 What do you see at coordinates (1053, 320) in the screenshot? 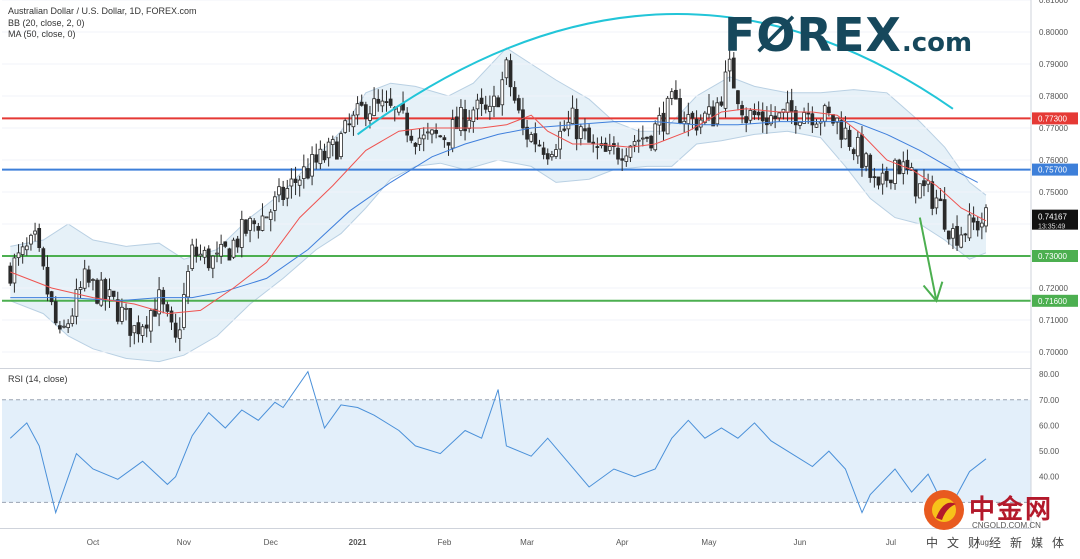
I see `price-tick-label: 0.71000` at bounding box center [1053, 320].